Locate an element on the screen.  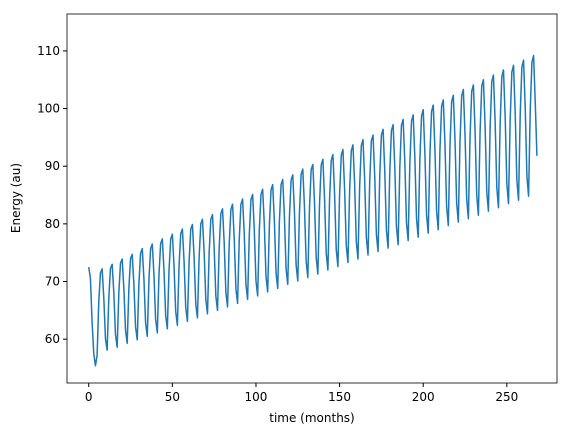
y-tick-label: 90 is located at coordinates (52, 166).